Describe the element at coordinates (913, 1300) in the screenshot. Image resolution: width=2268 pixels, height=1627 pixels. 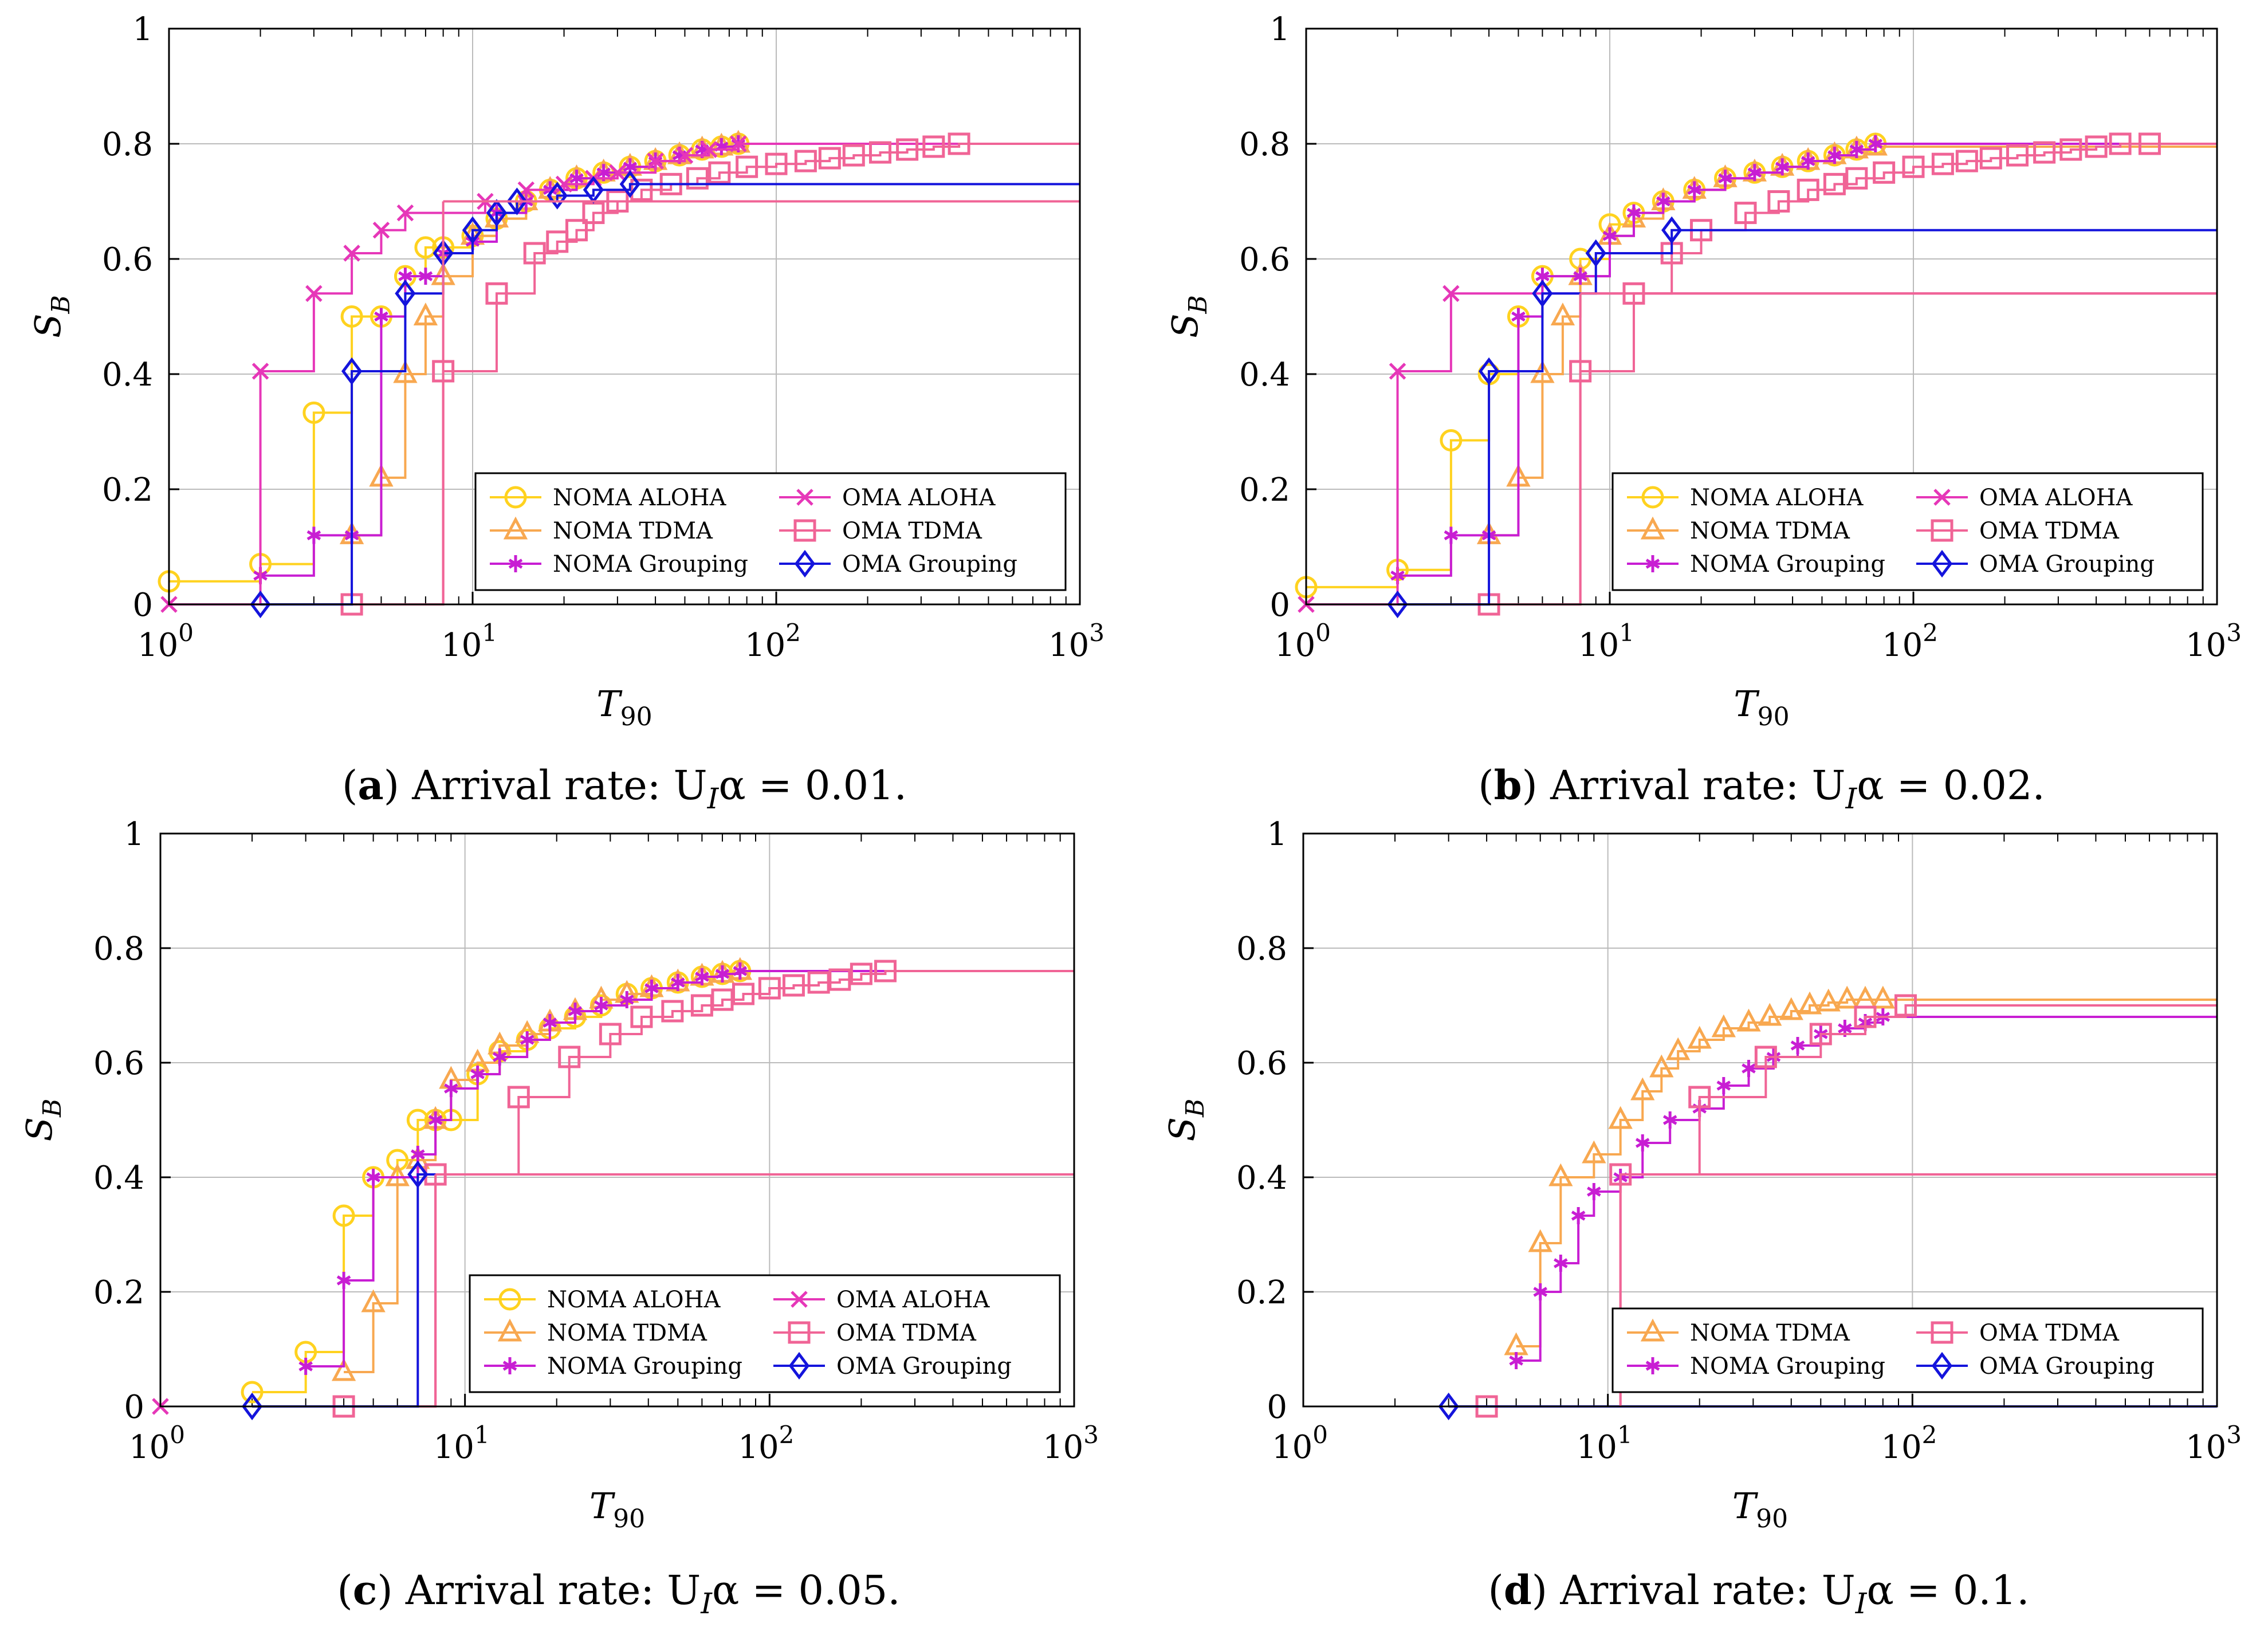
I see `legend-label-oma-aloha: OMA ALOHA` at that location.